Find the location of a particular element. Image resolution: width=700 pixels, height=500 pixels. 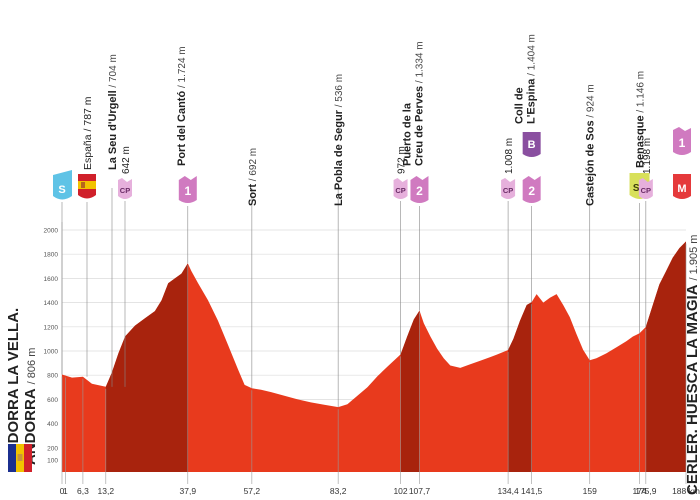

climb-altitude: / 1.404 m is located at coordinates (532, 56).